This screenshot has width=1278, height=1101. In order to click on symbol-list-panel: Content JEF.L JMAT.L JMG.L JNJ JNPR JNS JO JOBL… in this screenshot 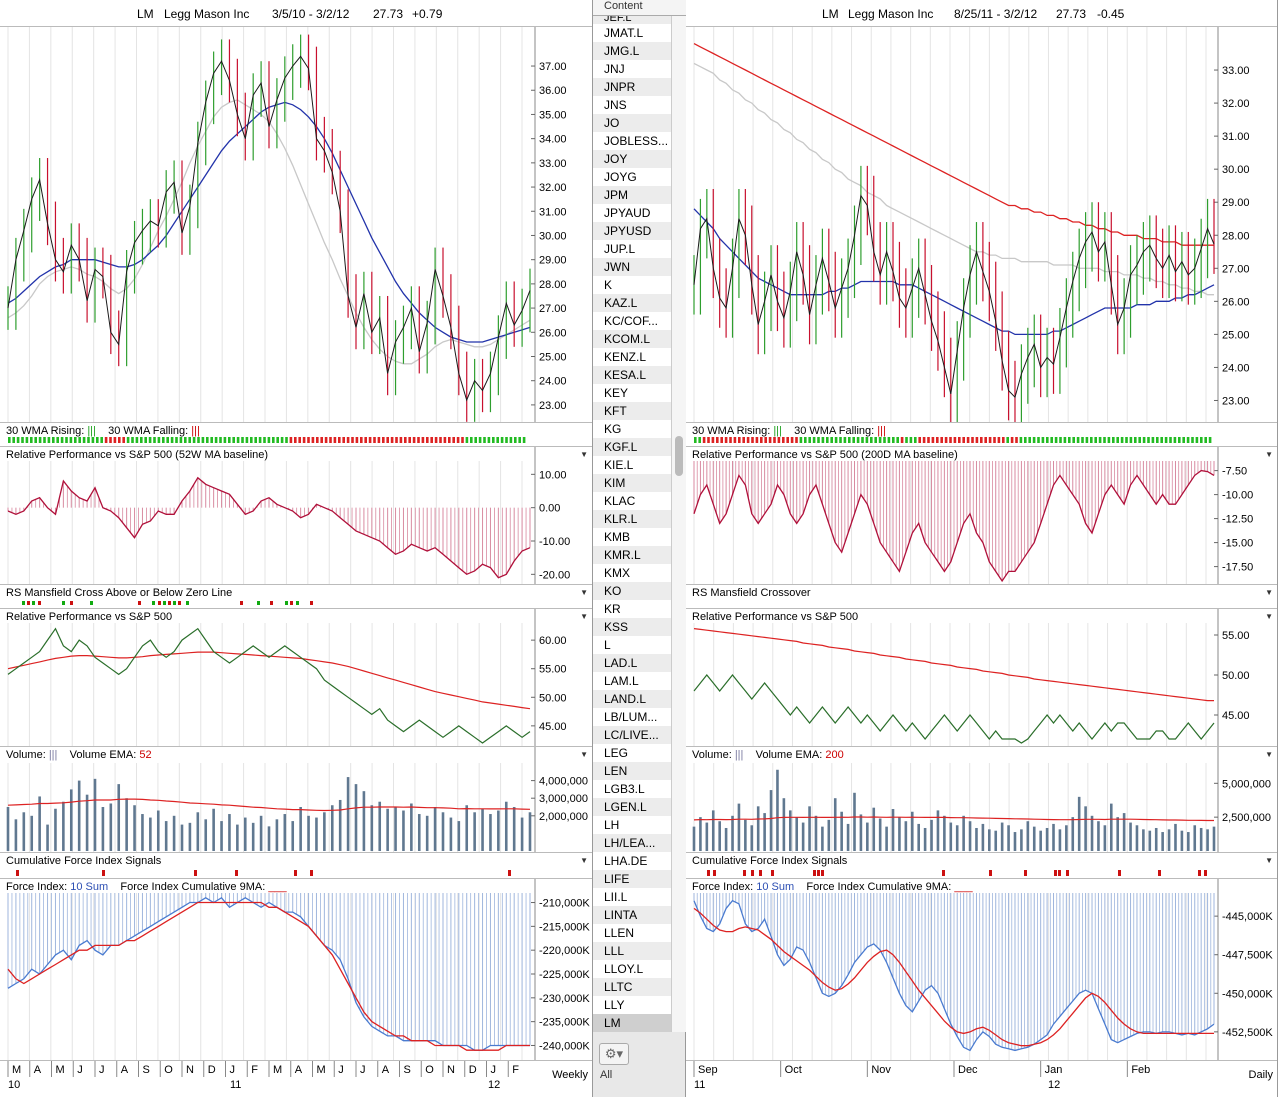, I will do `click(639, 548)`.